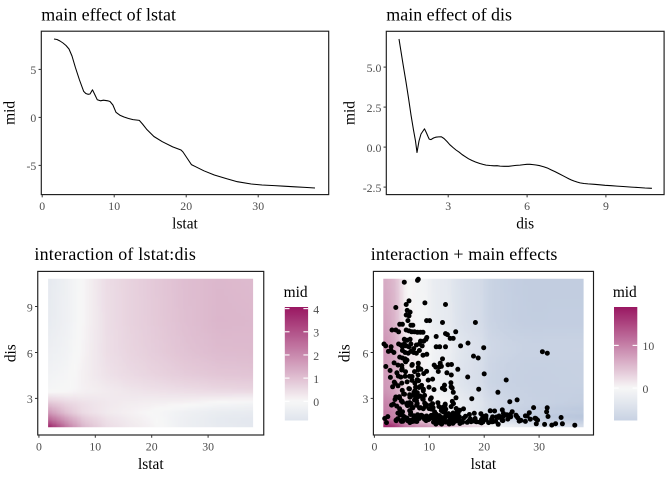 This screenshot has height=485, width=672. Describe the element at coordinates (374, 68) in the screenshot. I see `svg-text: 5.0` at that location.